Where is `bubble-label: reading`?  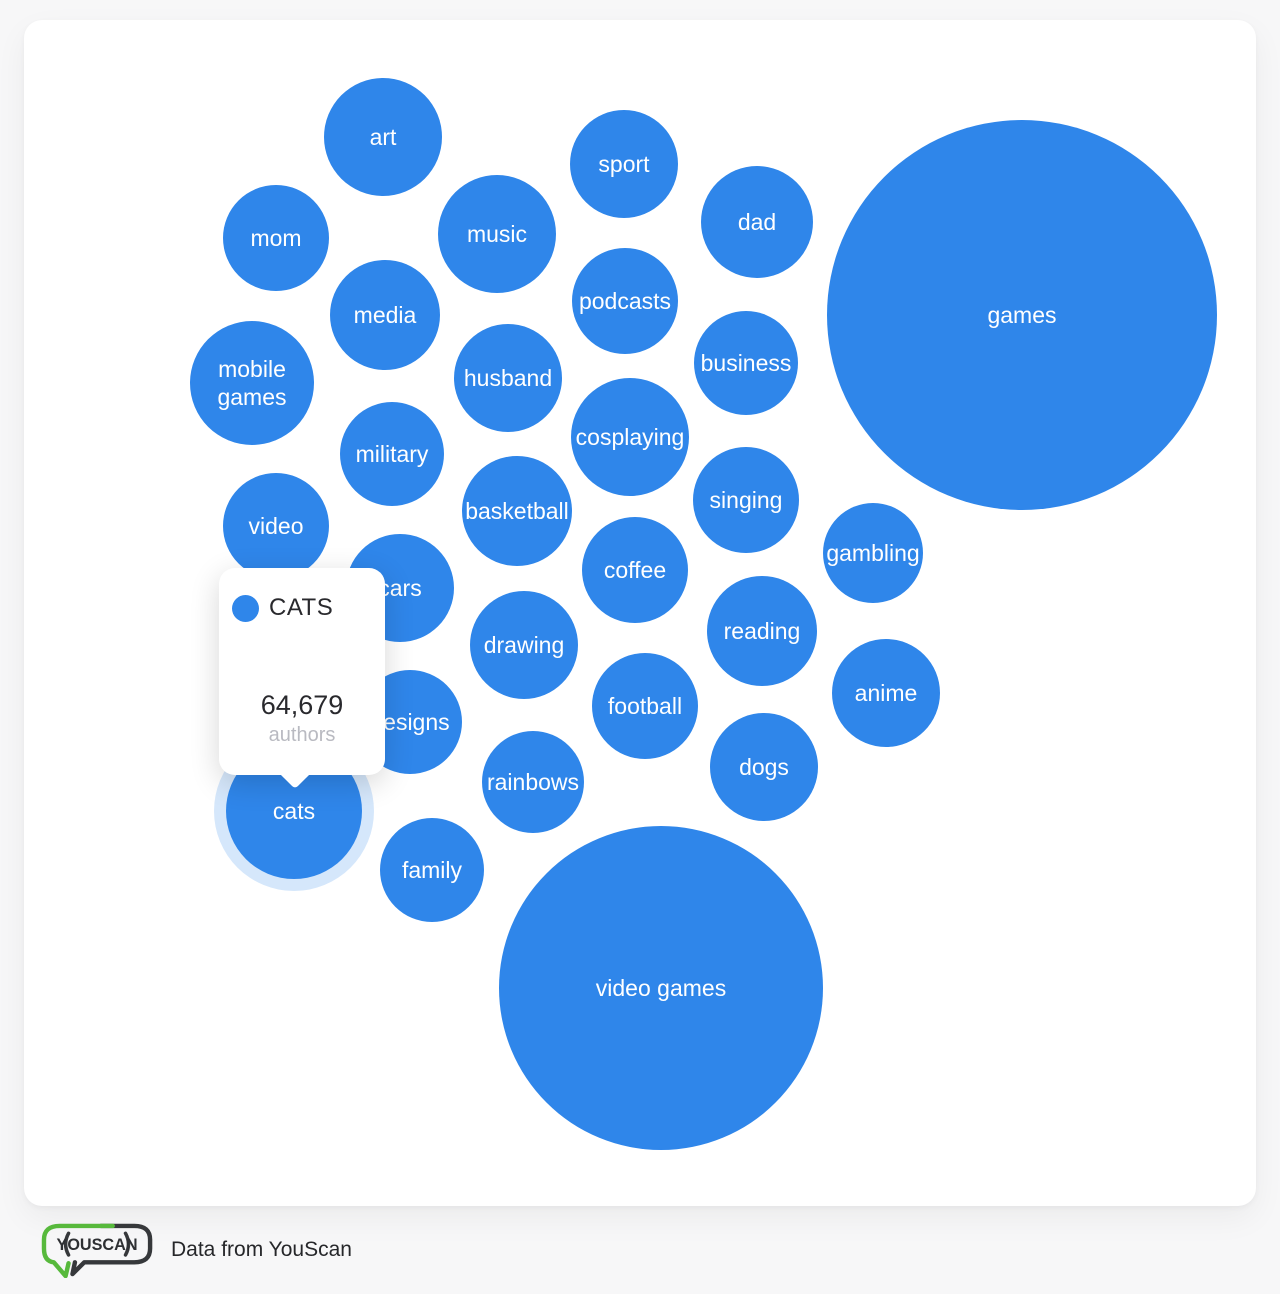
bubble-label: reading is located at coordinates (762, 630).